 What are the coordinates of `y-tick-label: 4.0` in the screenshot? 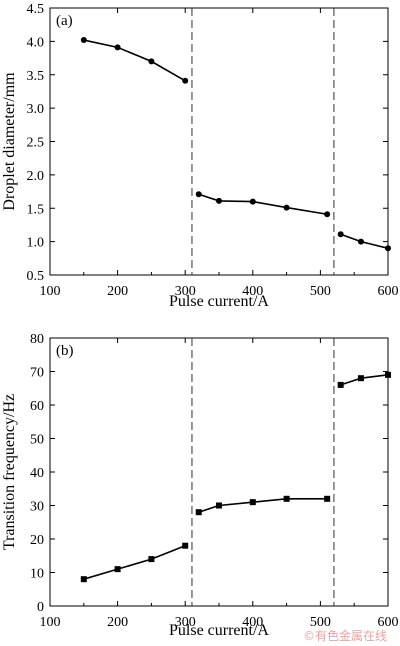 It's located at (36, 42).